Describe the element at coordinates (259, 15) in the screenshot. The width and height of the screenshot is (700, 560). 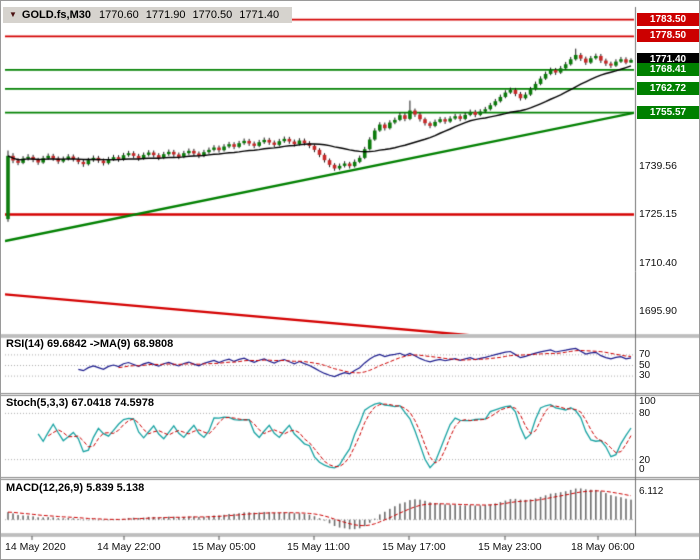
I see `ohlc-close: 1771.40` at that location.